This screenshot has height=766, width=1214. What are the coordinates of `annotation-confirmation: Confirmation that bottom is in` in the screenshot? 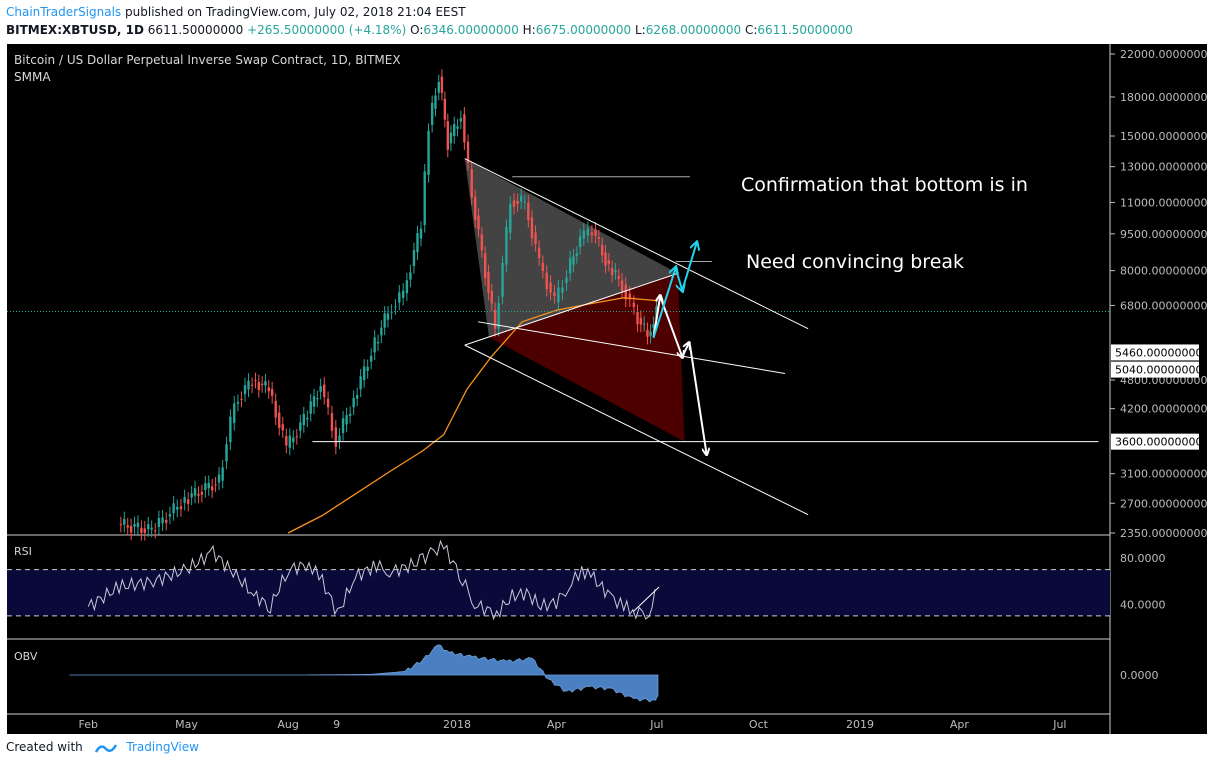 It's located at (884, 185).